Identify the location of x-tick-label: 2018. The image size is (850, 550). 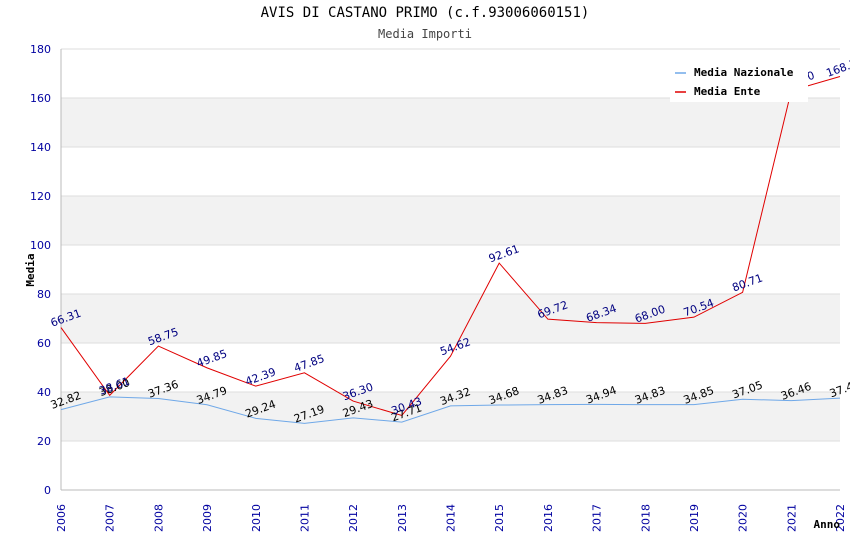
(645, 518).